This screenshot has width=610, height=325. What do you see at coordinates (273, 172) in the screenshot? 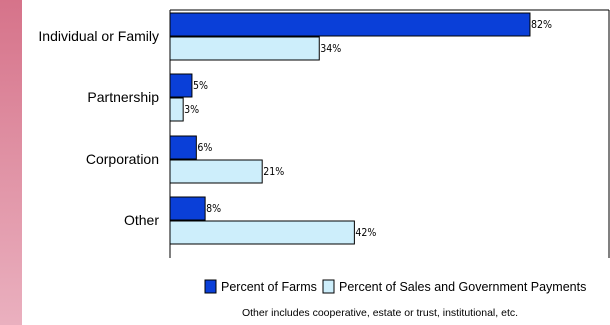
I see `data-label-percent-of-sales-and-government-payments-corporation: 21%` at bounding box center [273, 172].